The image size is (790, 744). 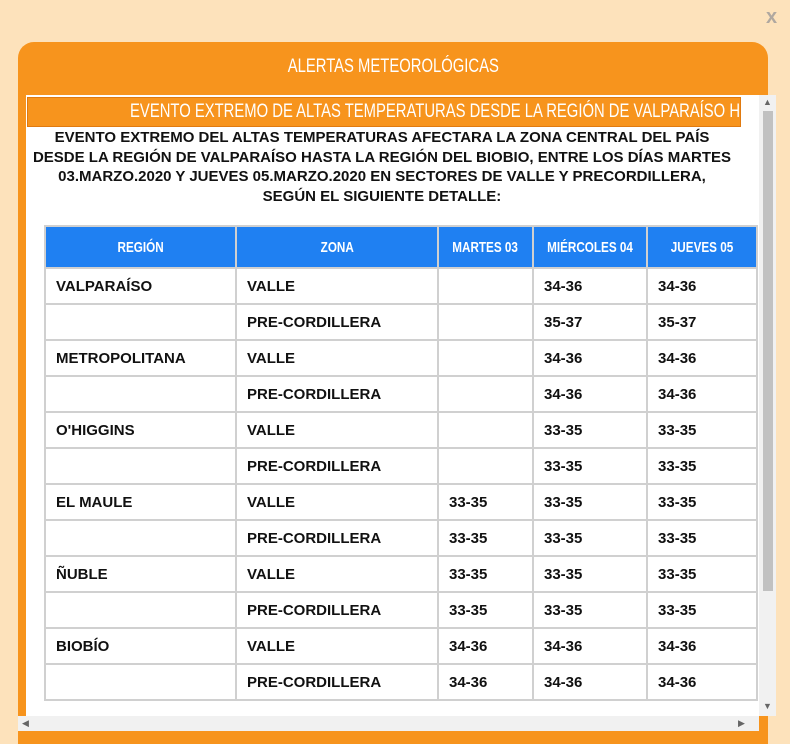 I want to click on table-row: PRE-CORDILLERA 34-36 34-36 34-36, so click(x=401, y=682).